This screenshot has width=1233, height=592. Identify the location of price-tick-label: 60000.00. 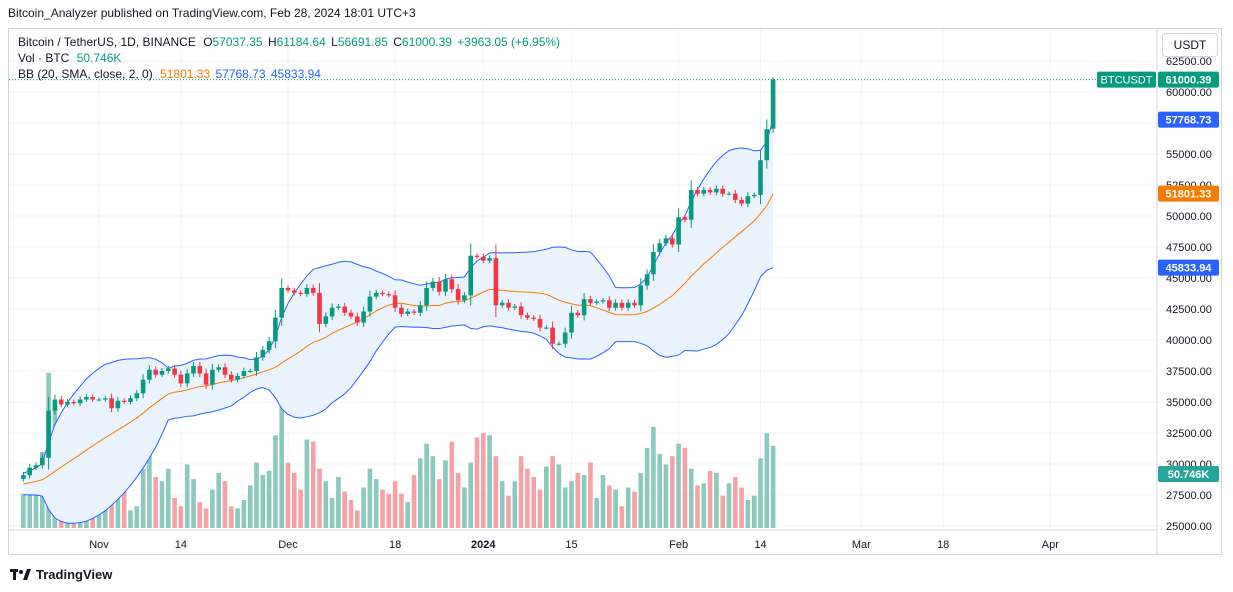
(1189, 93).